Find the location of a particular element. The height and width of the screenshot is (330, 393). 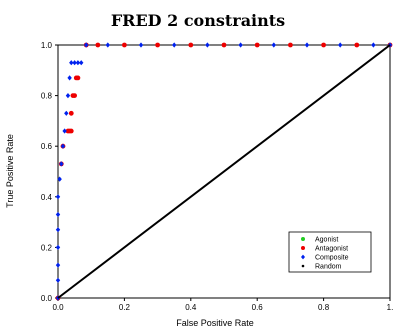

y-tick-label: 1.0 is located at coordinates (47, 45).